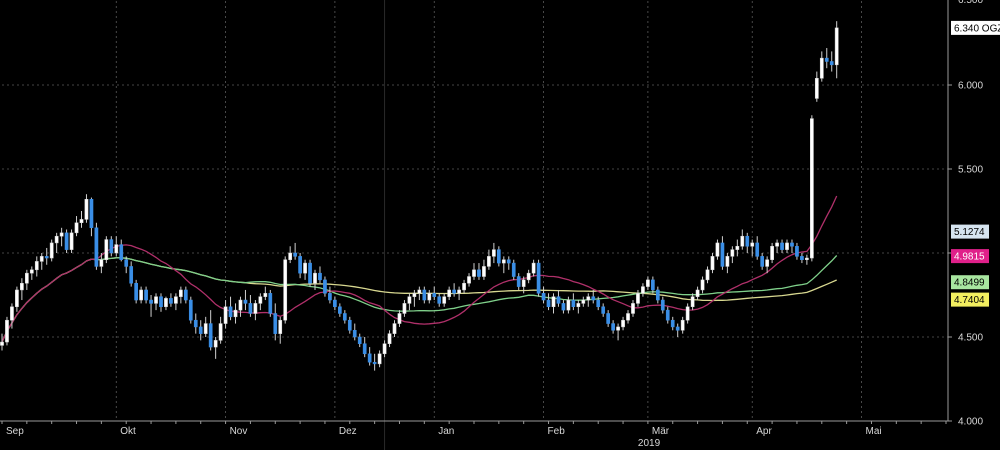  Describe the element at coordinates (764, 431) in the screenshot. I see `x-month-label: Apr` at that location.